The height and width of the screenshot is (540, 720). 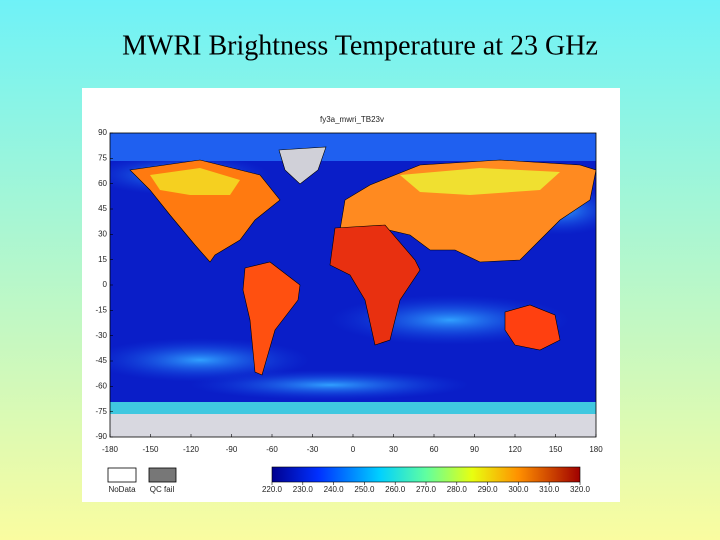 What do you see at coordinates (334, 489) in the screenshot?
I see `colorbar-tick-label: 240.0` at bounding box center [334, 489].